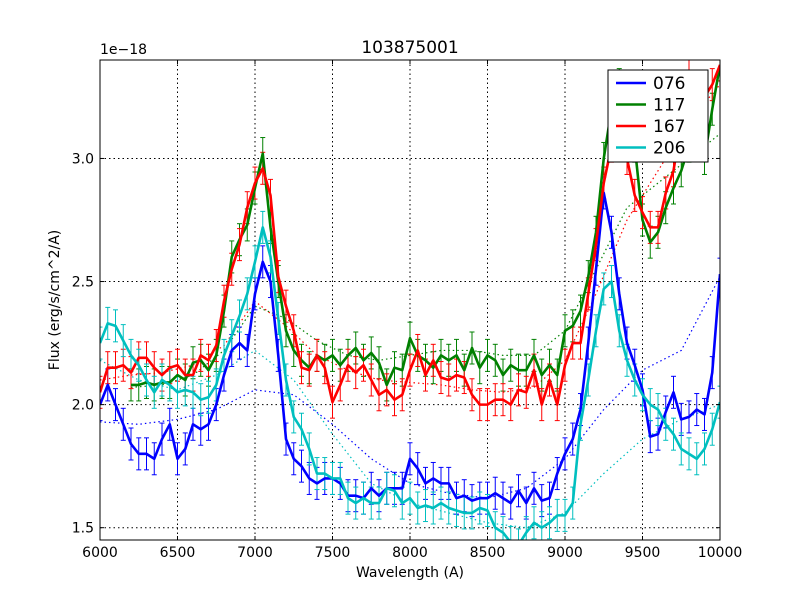 The width and height of the screenshot is (800, 600). I want to click on x-tick-label: 8000, so click(410, 553).